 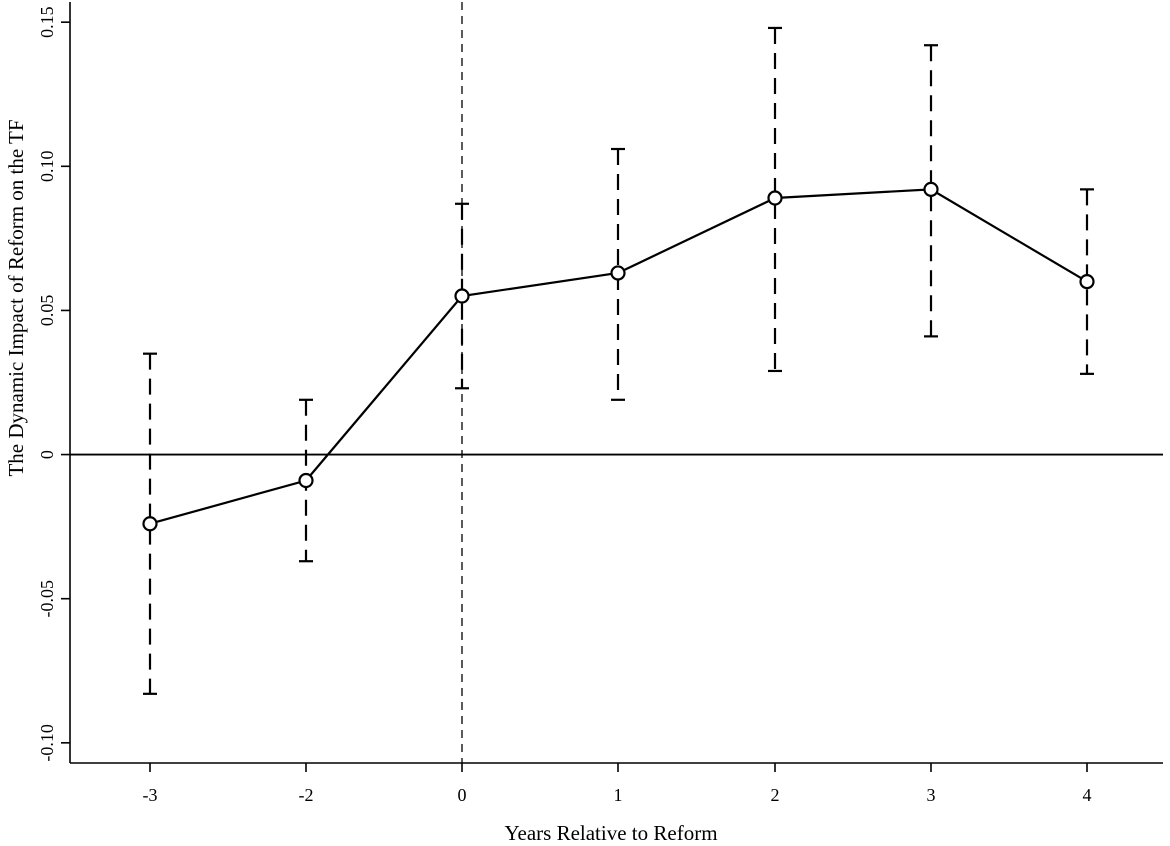 What do you see at coordinates (47, 22) in the screenshot?
I see `y-tick-label: 0.15` at bounding box center [47, 22].